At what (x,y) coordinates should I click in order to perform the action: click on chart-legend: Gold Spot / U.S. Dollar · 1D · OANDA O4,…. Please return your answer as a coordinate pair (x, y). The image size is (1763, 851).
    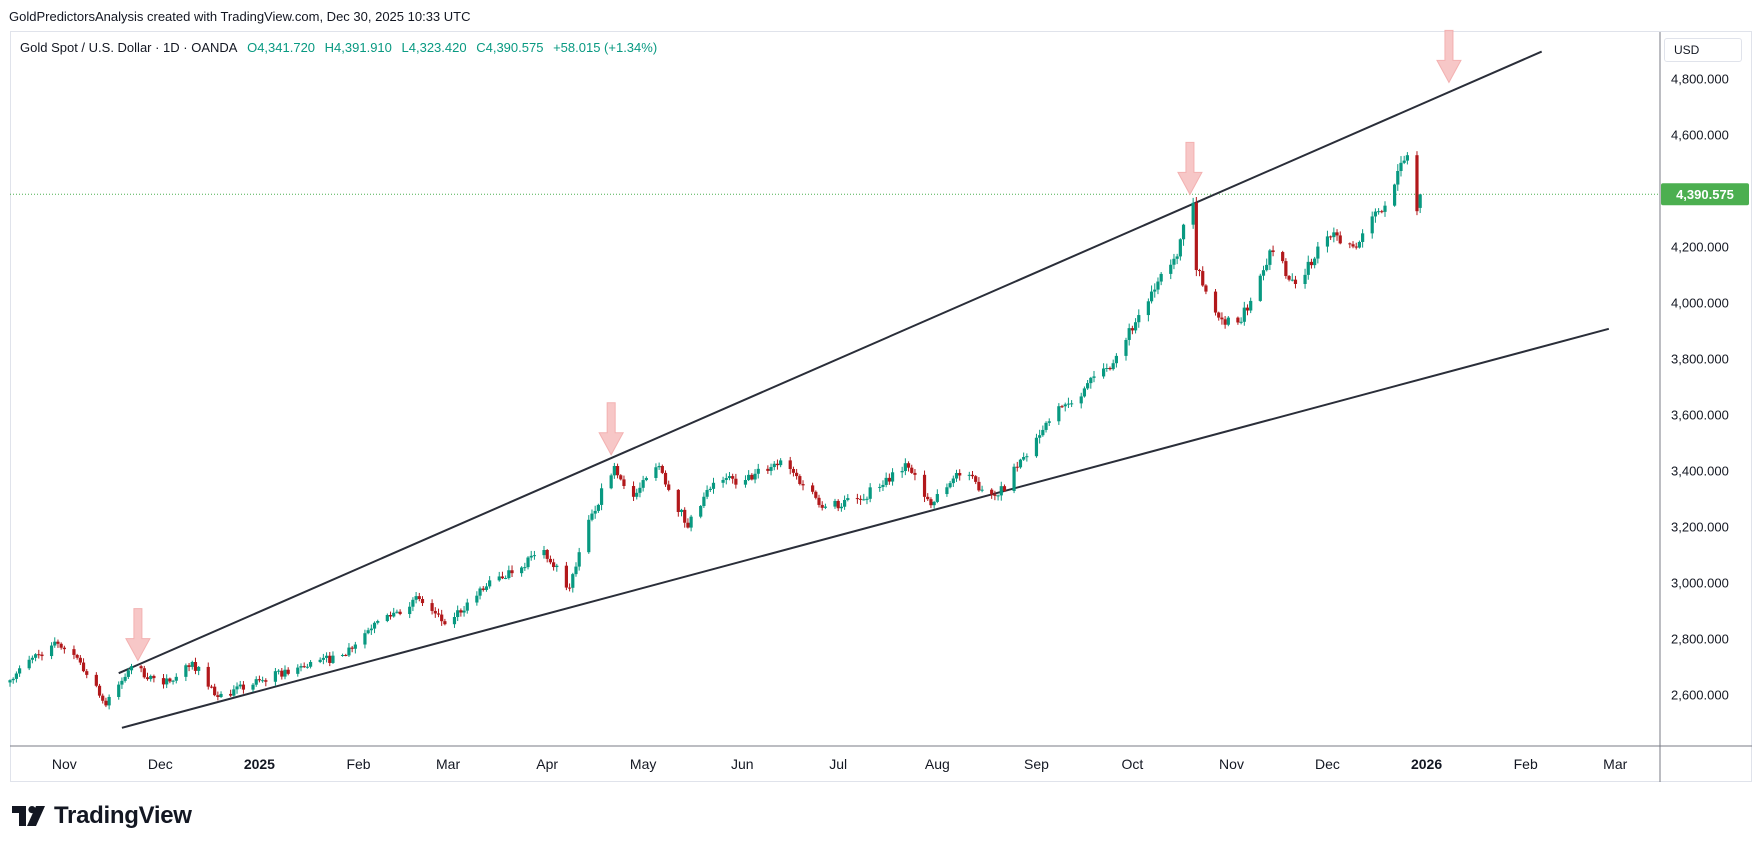
    Looking at the image, I should click on (341, 47).